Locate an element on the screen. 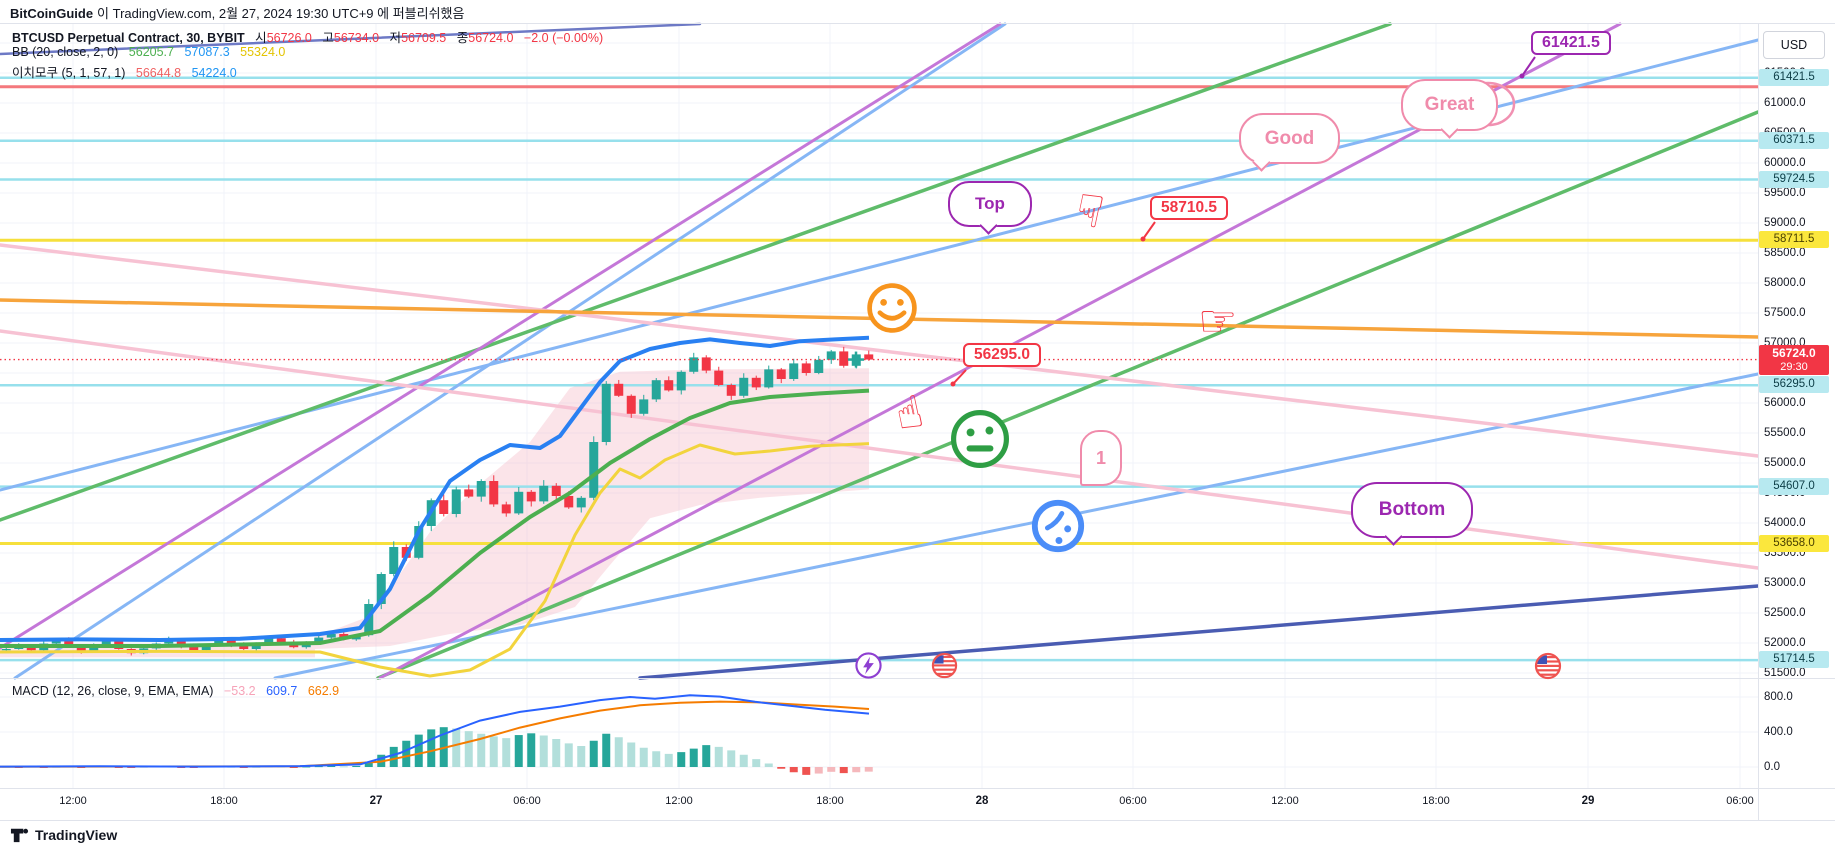 This screenshot has height=849, width=1835. price-level-badge: 51714.5 is located at coordinates (1794, 659).